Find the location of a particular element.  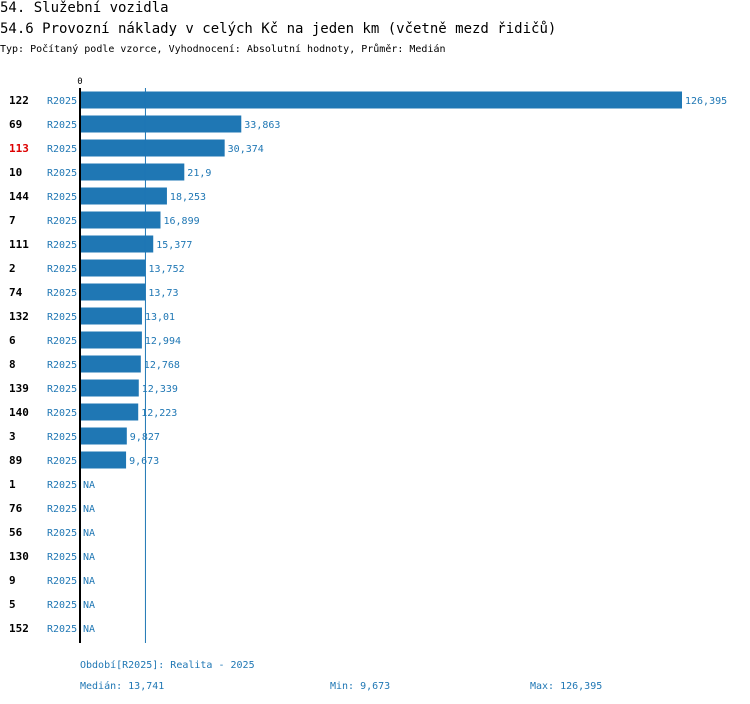

category-label: 8 is located at coordinates (12, 364).